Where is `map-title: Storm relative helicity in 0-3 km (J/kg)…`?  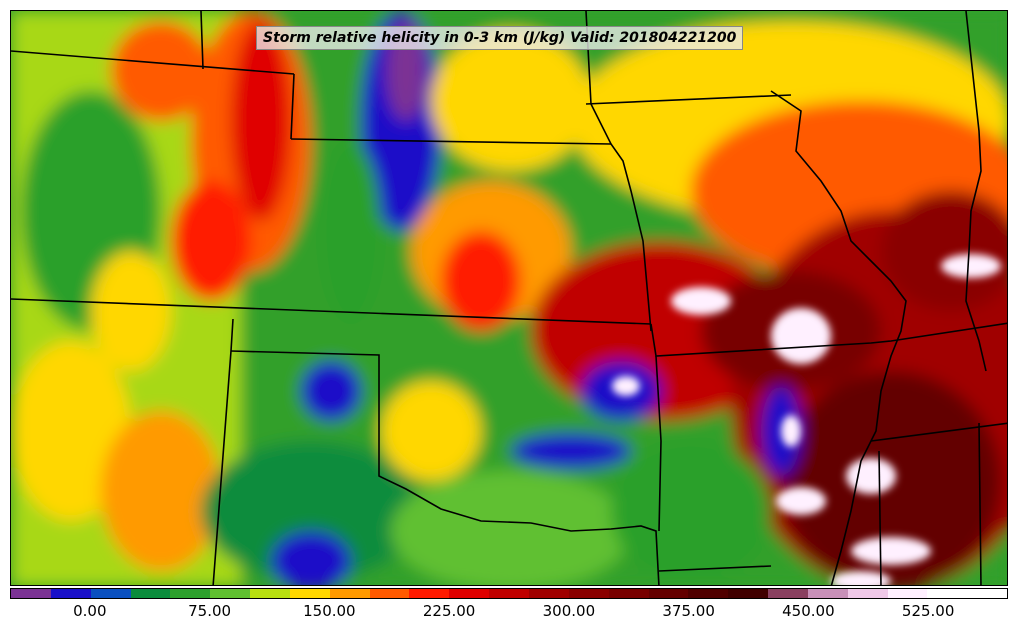
map-title: Storm relative helicity in 0-3 km (J/kg)… is located at coordinates (500, 38).